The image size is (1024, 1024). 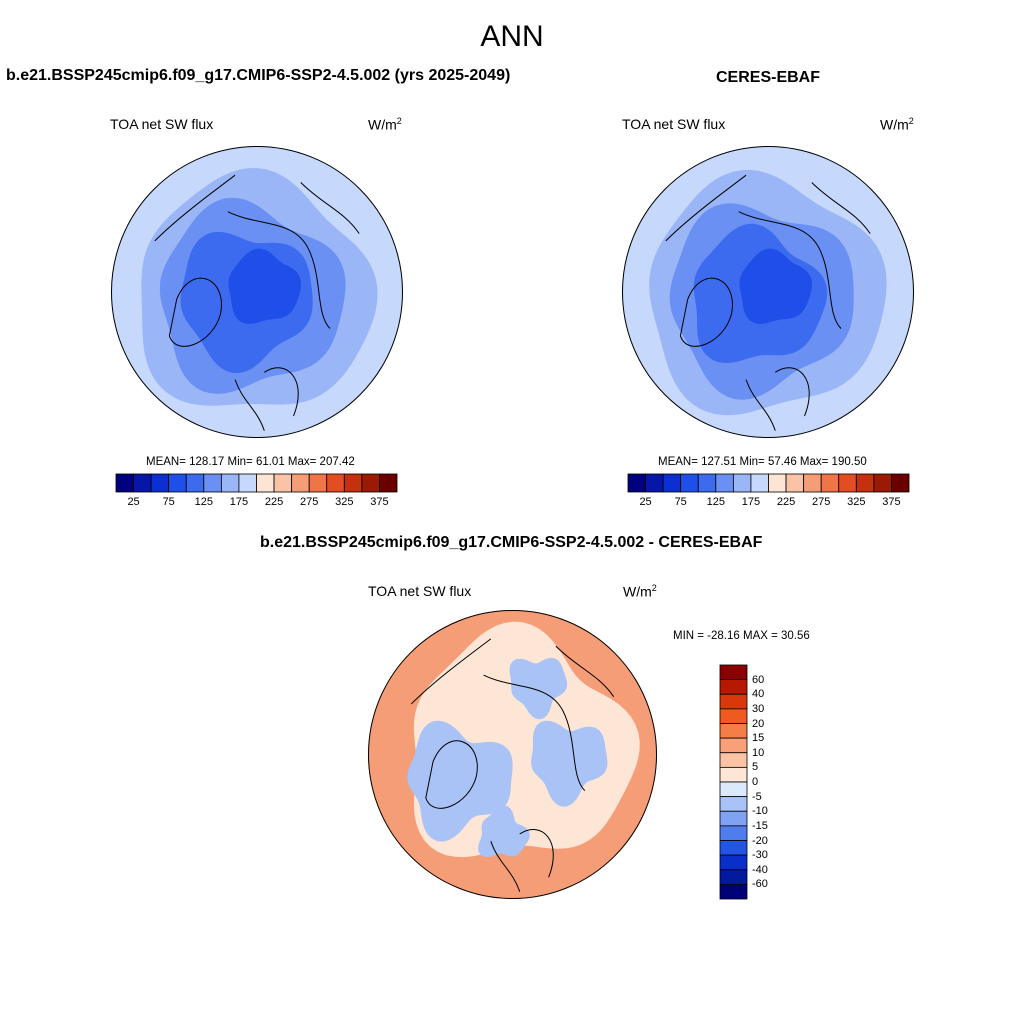 I want to click on figure-title: ANN, so click(x=512, y=36).